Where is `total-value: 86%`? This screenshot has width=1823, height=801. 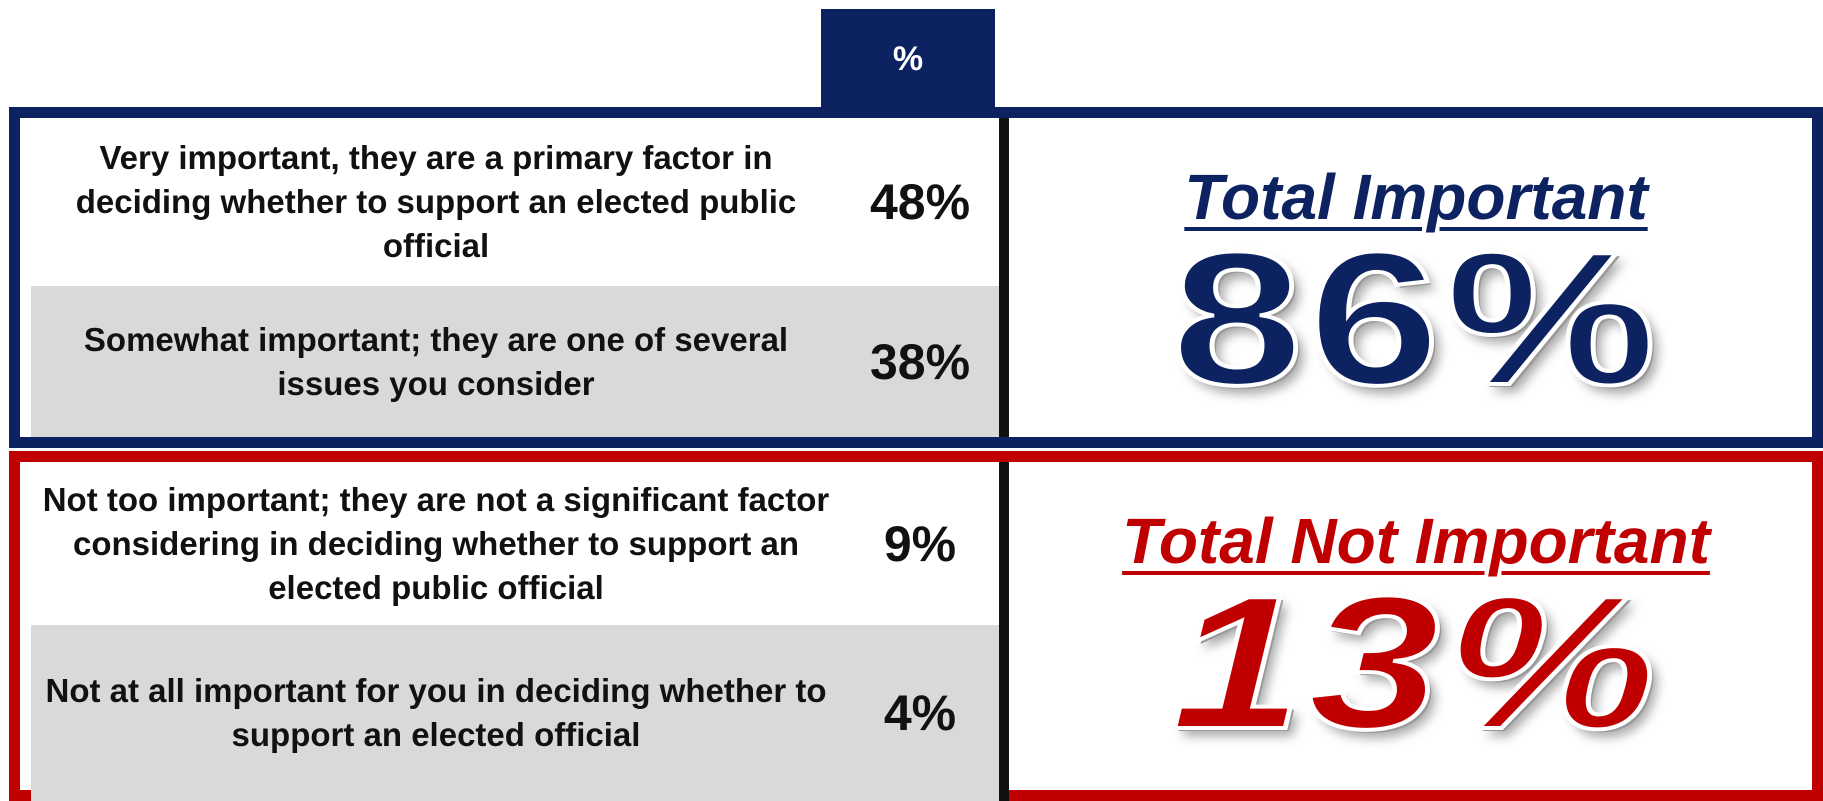 total-value: 86% is located at coordinates (1415, 319).